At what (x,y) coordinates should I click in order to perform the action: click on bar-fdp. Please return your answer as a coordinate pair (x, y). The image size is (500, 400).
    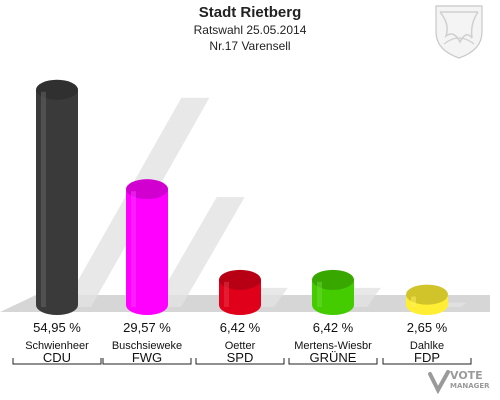
    Looking at the image, I should click on (436, 299).